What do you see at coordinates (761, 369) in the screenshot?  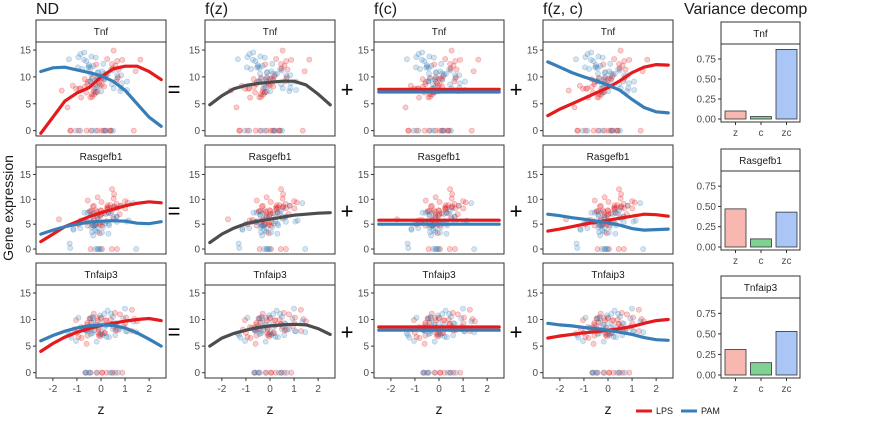 I see `variance-bar` at bounding box center [761, 369].